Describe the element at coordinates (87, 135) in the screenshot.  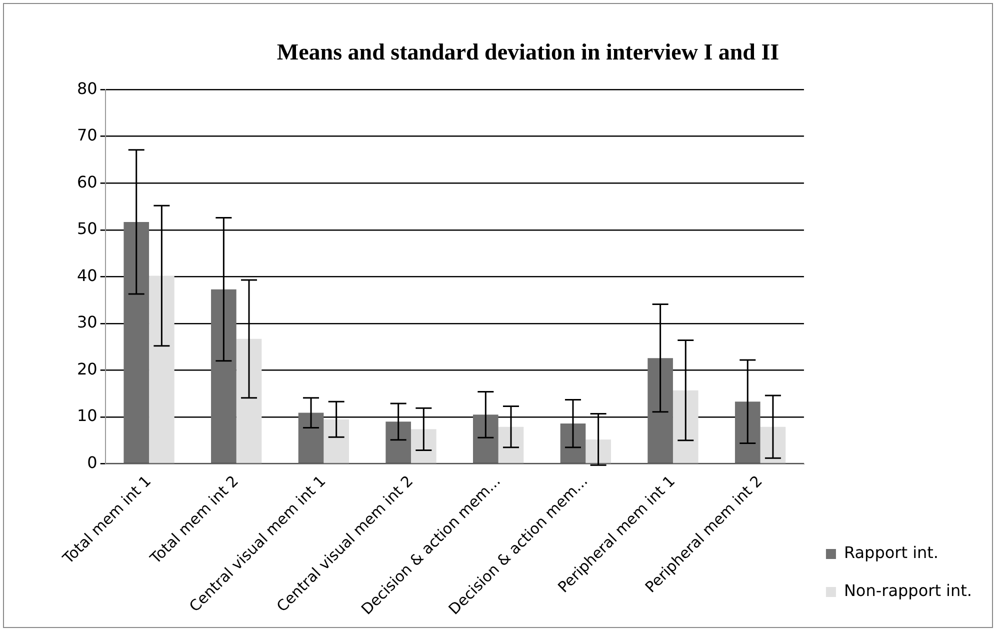
I see `y-tick-label: 70` at that location.